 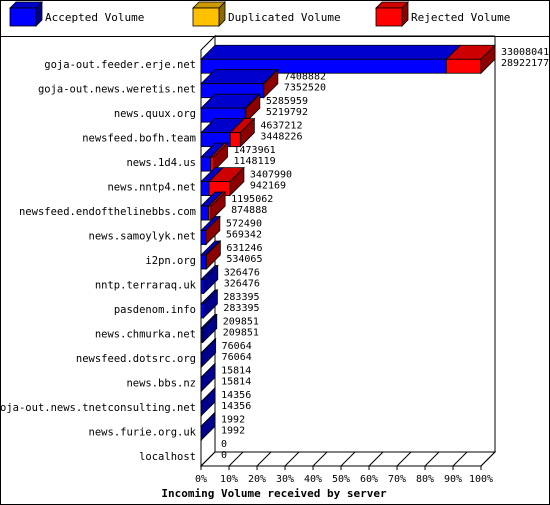 I want to click on value-label-total: 3407990, so click(x=271, y=175).